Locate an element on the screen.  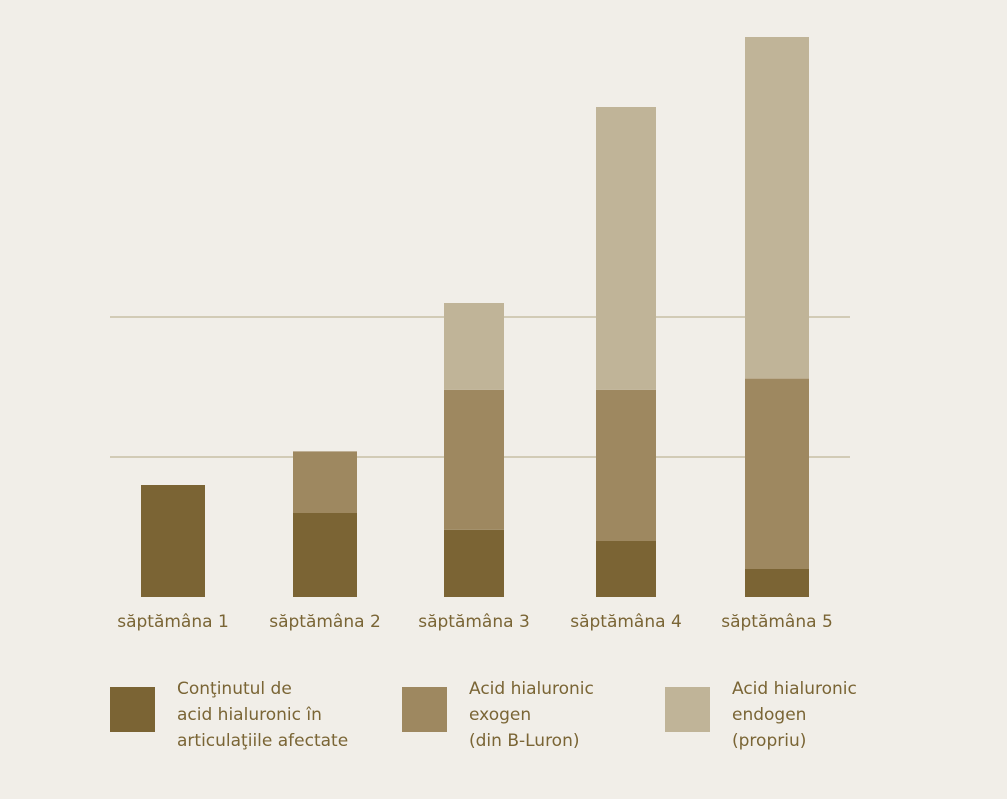
x-tick-label-week4: săptămâna 4 is located at coordinates (626, 622).